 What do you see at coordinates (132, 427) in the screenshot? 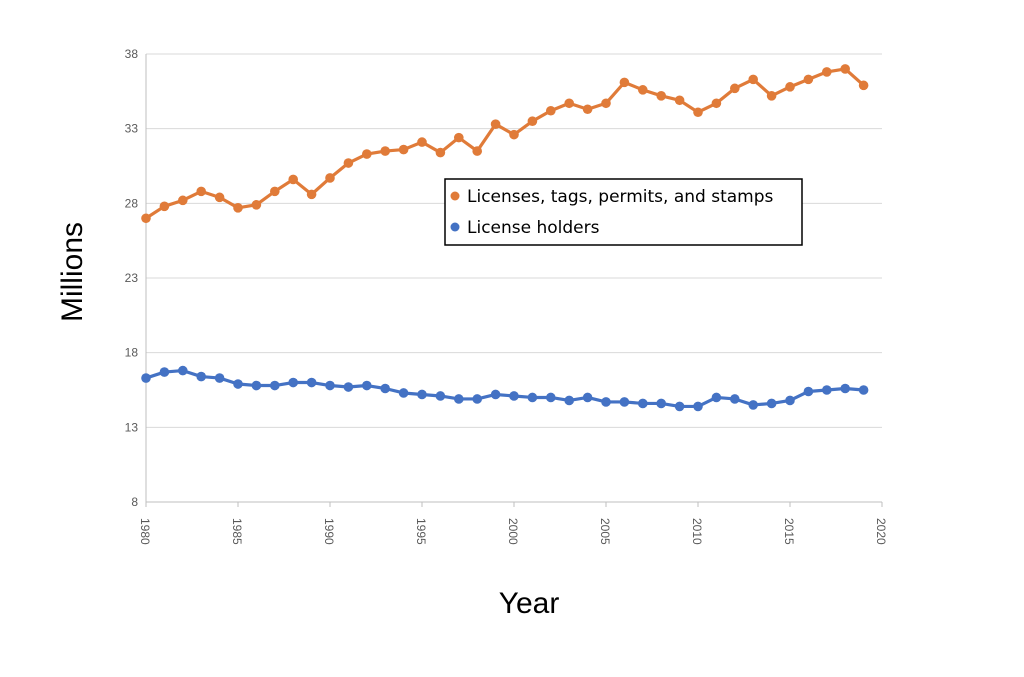
I see `y-tick-label: 13` at bounding box center [132, 427].